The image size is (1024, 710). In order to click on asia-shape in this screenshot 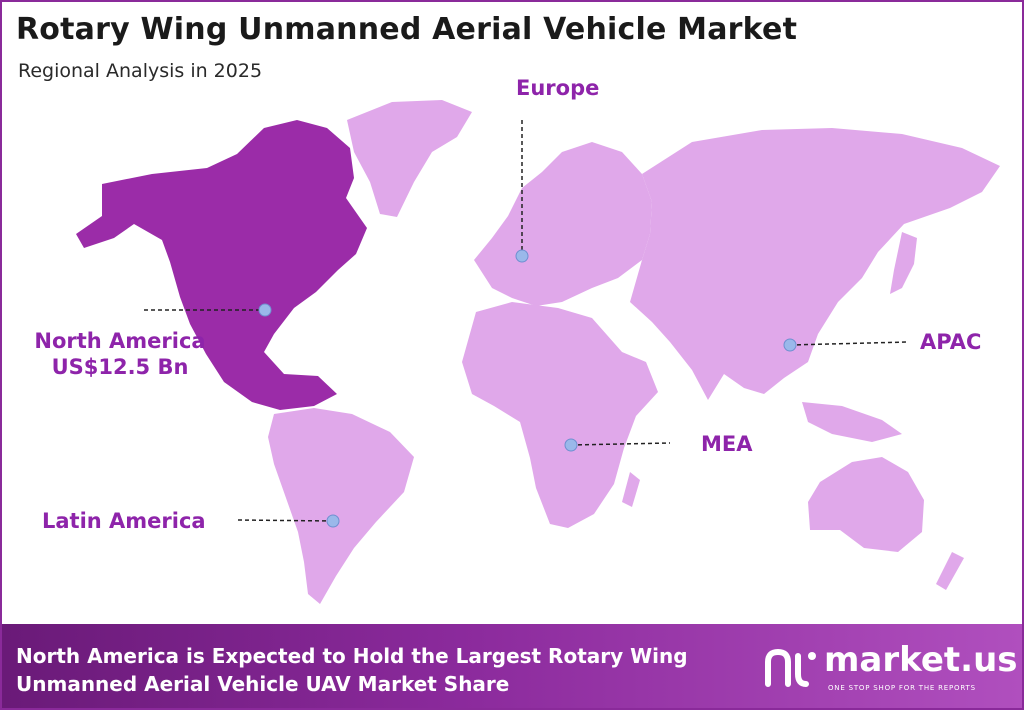, I will do `click(815, 264)`.